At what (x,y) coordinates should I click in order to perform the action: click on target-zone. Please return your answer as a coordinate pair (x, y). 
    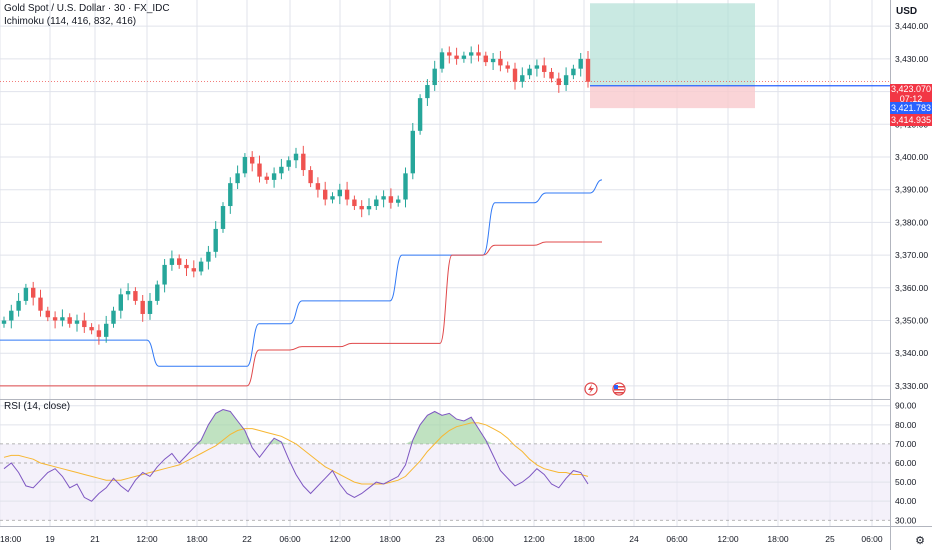
    Looking at the image, I should click on (672, 44).